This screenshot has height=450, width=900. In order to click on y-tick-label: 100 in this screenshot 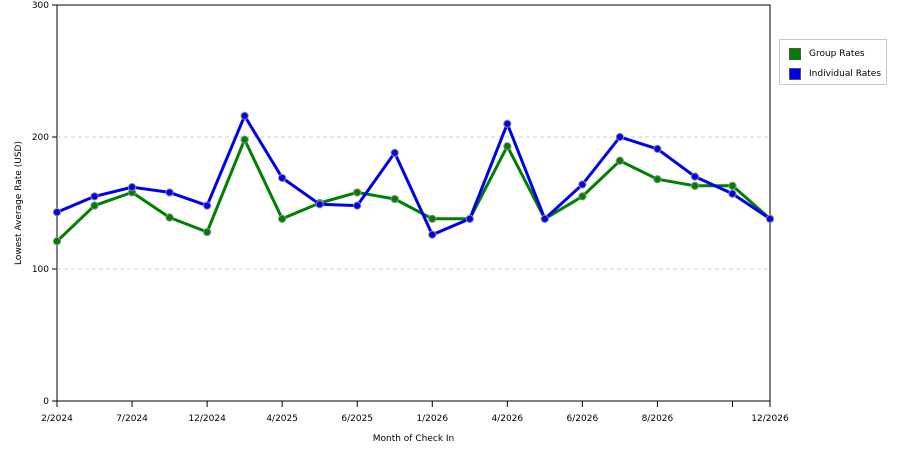, I will do `click(40, 270)`.